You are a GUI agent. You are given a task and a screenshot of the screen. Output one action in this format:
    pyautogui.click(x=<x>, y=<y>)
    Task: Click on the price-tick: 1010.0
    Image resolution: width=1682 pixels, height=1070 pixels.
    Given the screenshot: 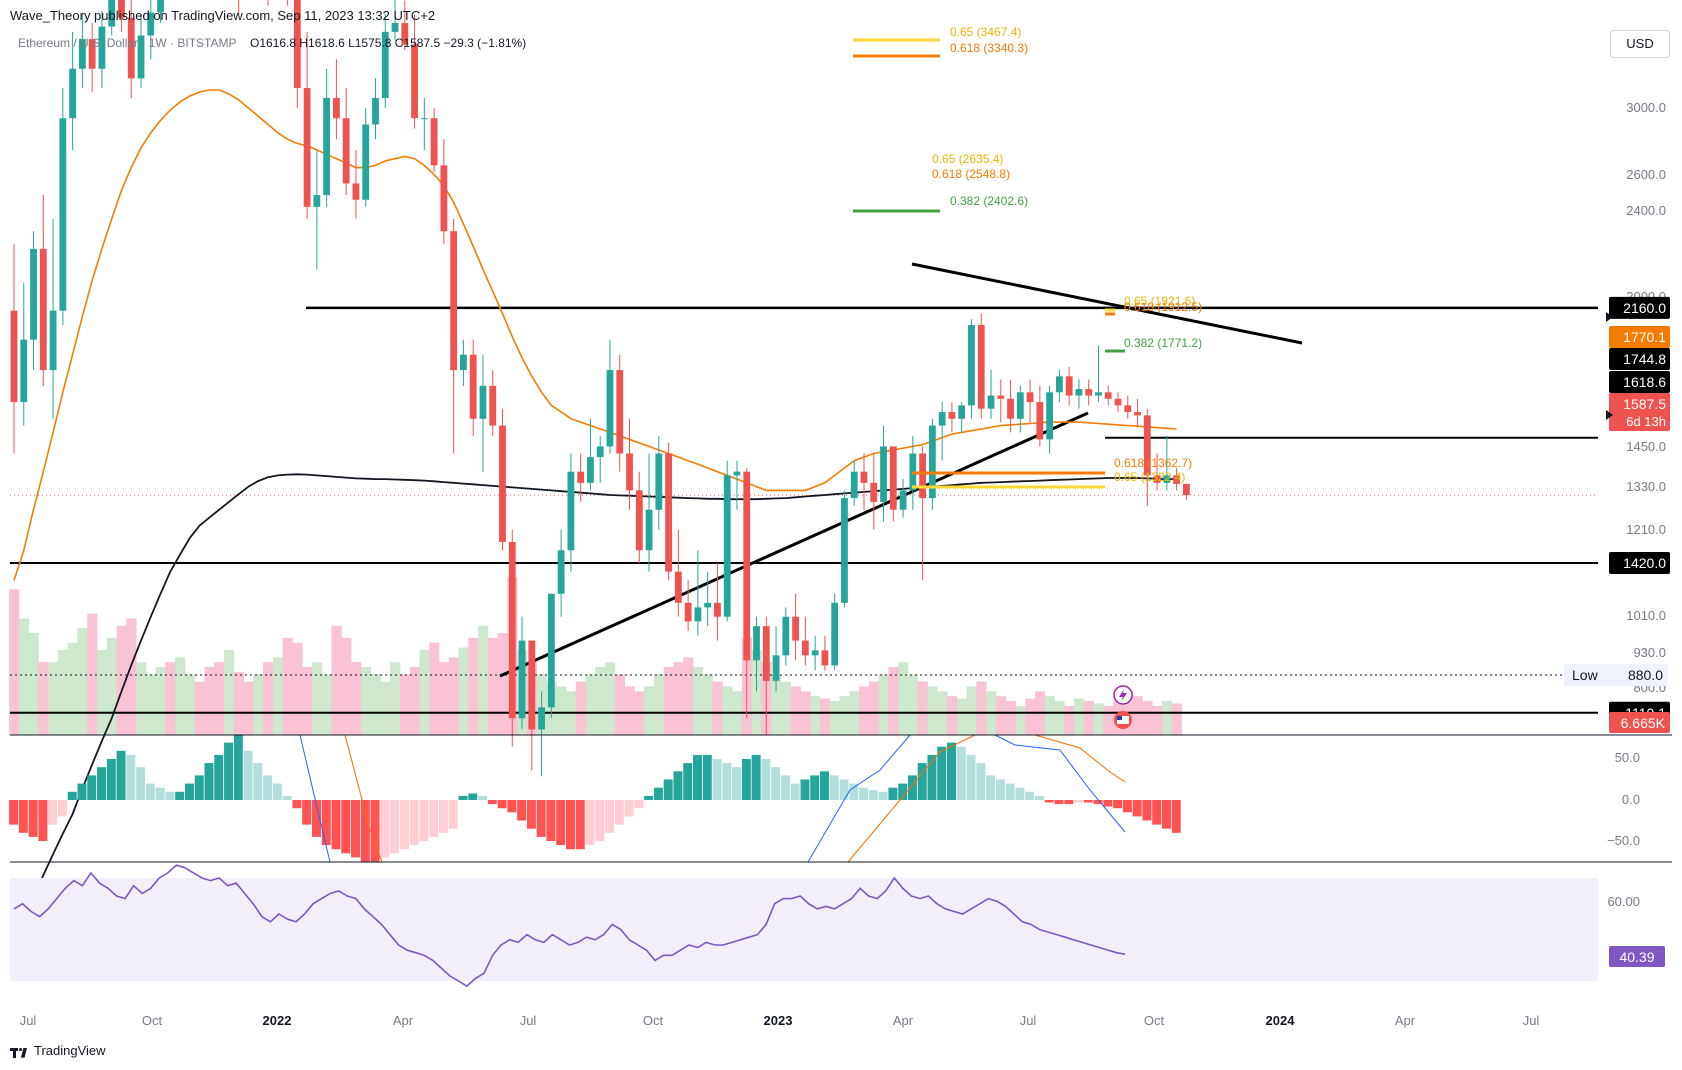 What is the action you would take?
    pyautogui.click(x=1646, y=615)
    